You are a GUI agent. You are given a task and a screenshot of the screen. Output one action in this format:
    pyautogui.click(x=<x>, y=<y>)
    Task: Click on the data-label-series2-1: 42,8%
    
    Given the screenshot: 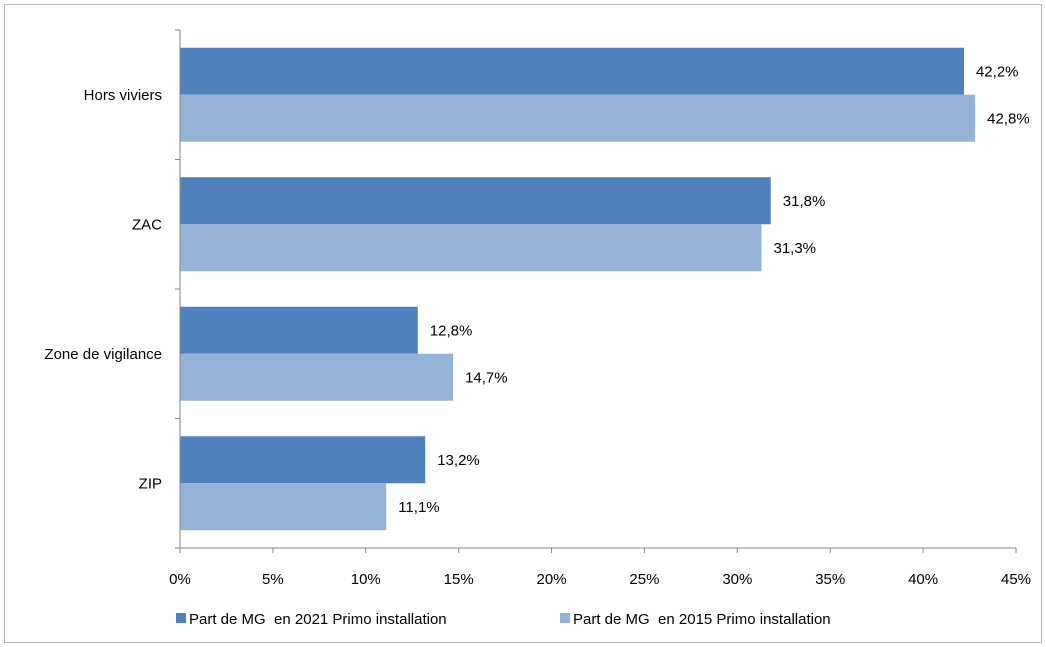 What is the action you would take?
    pyautogui.click(x=1008, y=118)
    